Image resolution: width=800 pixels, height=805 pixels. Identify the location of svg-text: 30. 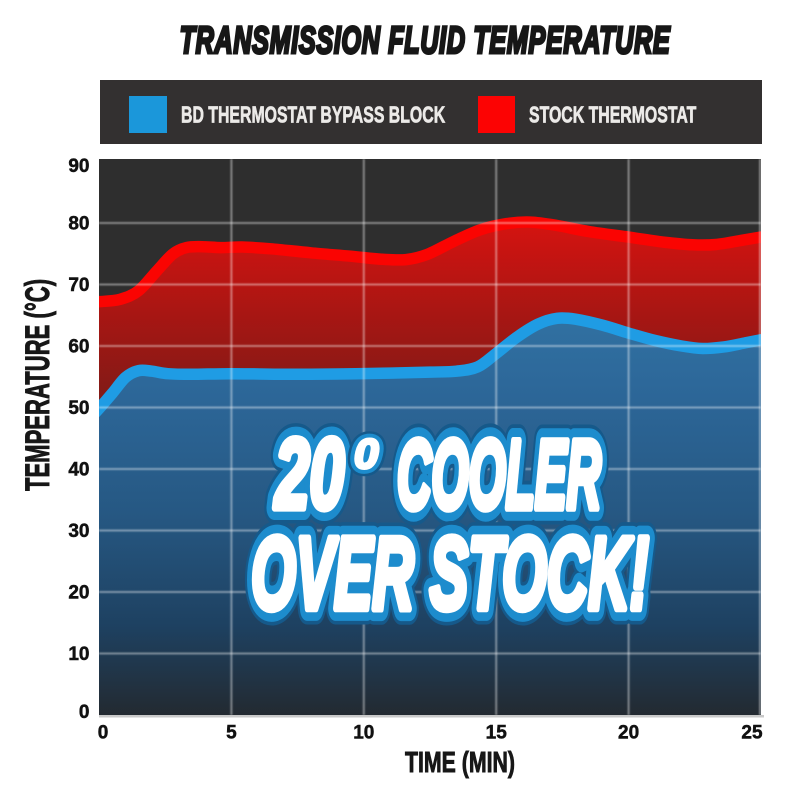
(78, 531).